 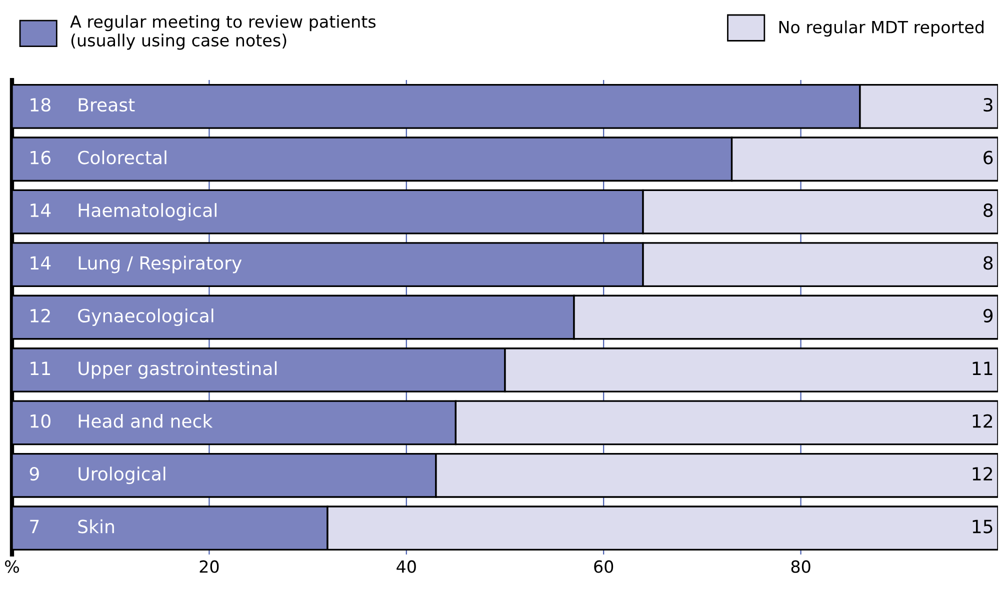 I want to click on annotation: 10, so click(x=40, y=421).